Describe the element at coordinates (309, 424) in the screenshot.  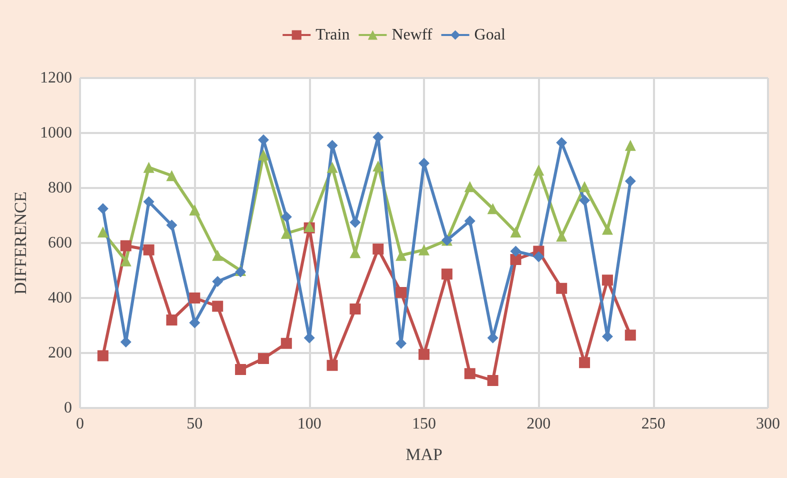
I see `x-tick-label: 100` at that location.